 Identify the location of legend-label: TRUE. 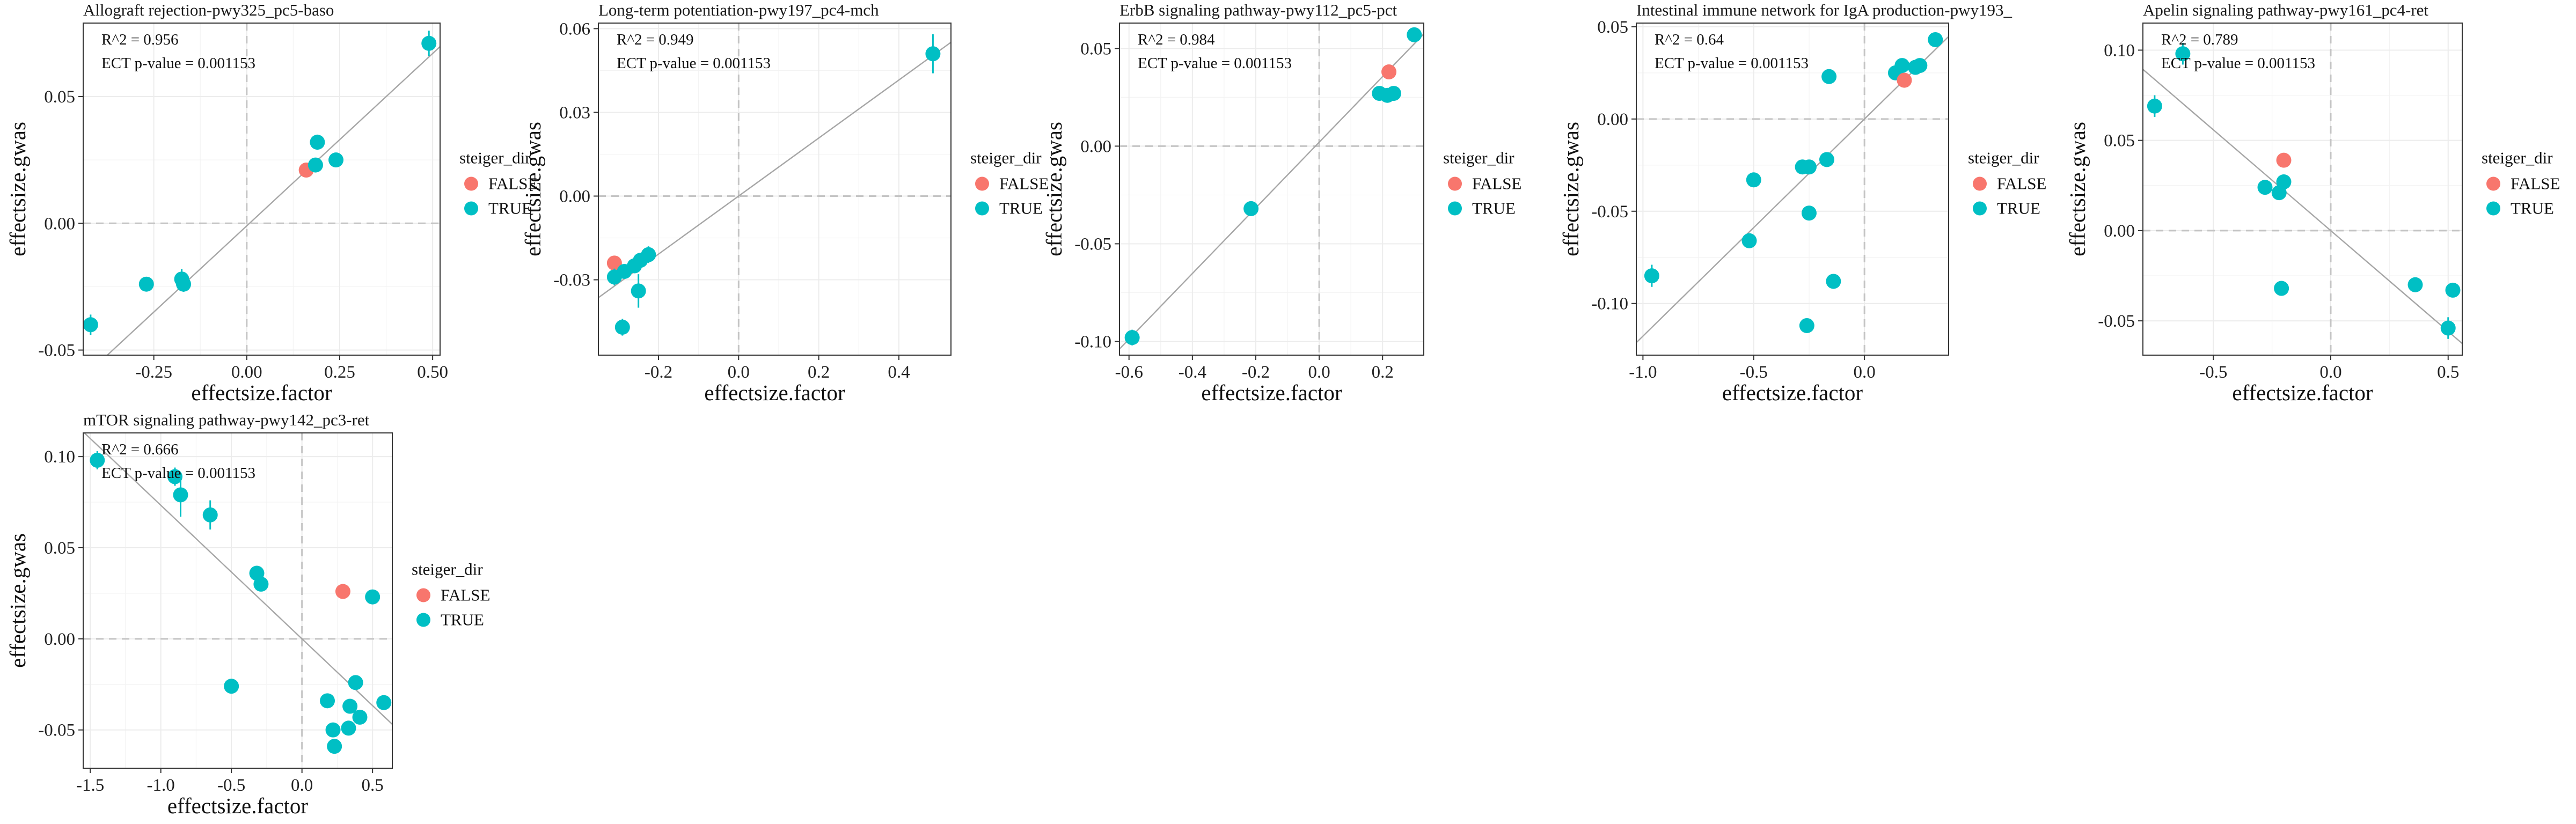
(462, 619).